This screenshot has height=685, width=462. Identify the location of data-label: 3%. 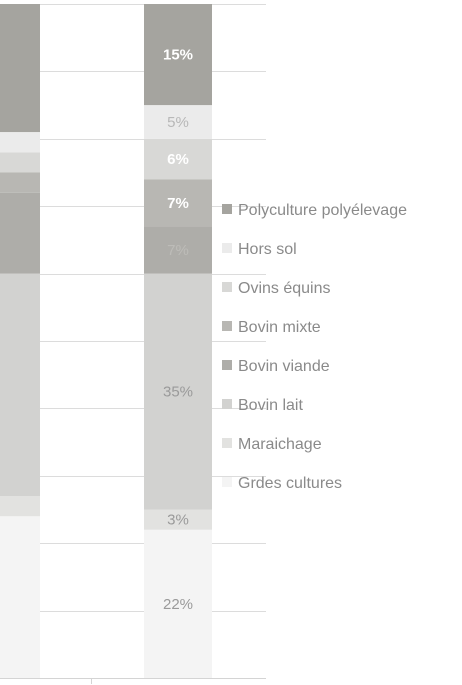
(178, 520).